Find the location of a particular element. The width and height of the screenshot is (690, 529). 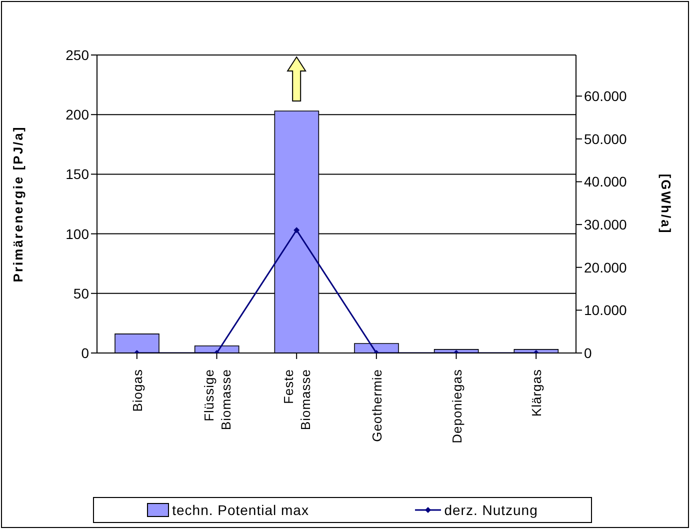

y-tick-label: 150 is located at coordinates (78, 174).